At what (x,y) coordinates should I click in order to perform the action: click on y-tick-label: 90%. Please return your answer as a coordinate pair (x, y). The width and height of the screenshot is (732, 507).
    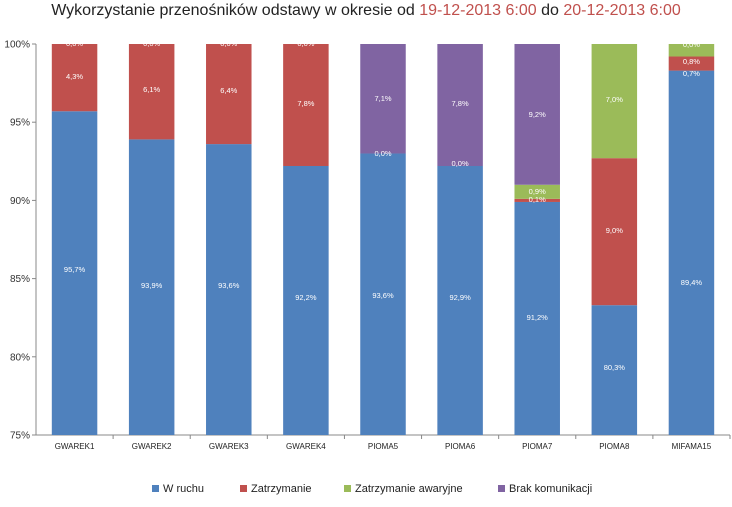
    Looking at the image, I should click on (20, 201).